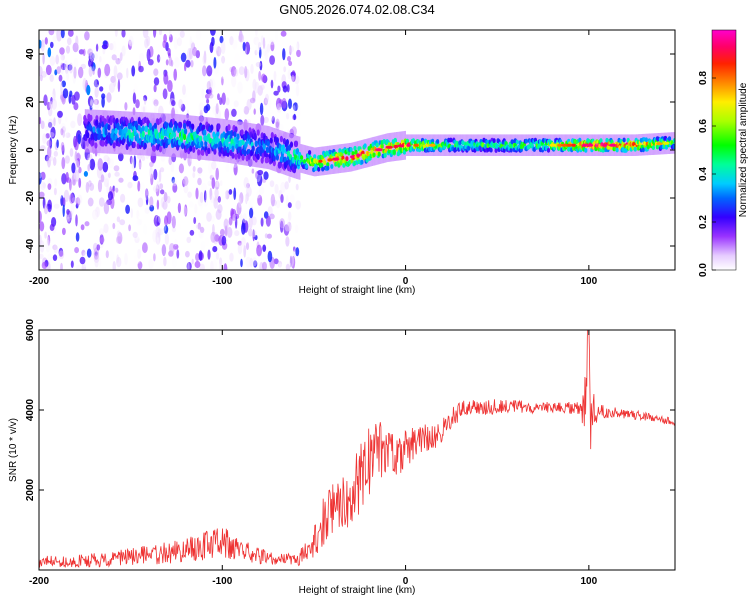 The image size is (750, 600). What do you see at coordinates (406, 581) in the screenshot?
I see `x-tick-label: 0` at bounding box center [406, 581].